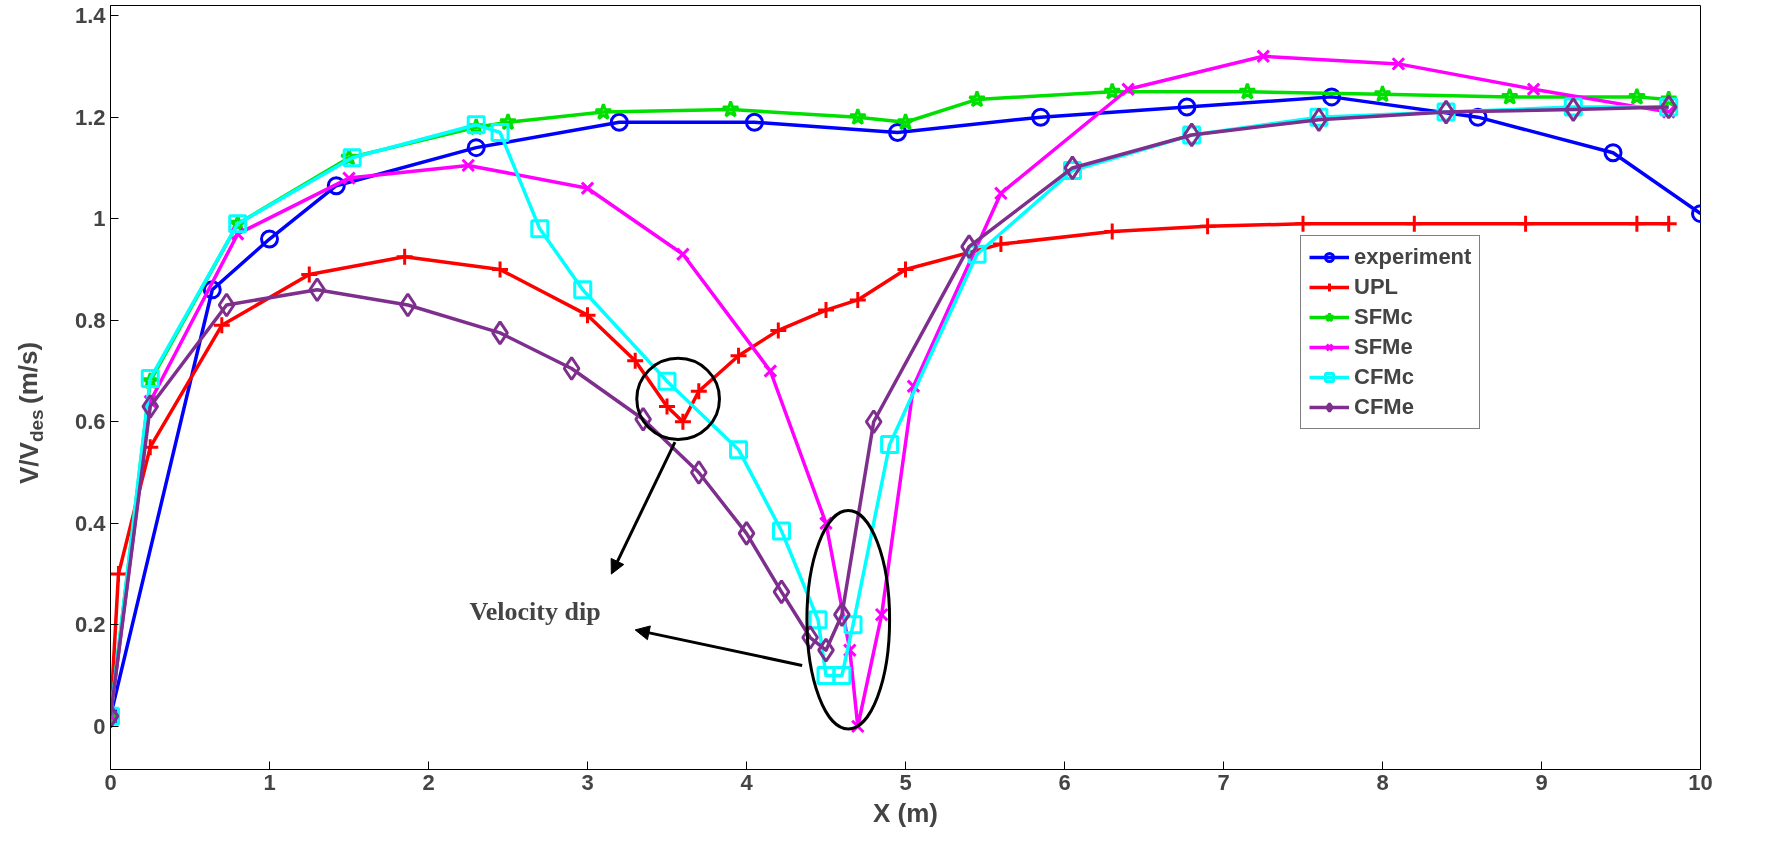 Image resolution: width=1766 pixels, height=847 pixels. I want to click on x-tick-label: 8, so click(1382, 782).